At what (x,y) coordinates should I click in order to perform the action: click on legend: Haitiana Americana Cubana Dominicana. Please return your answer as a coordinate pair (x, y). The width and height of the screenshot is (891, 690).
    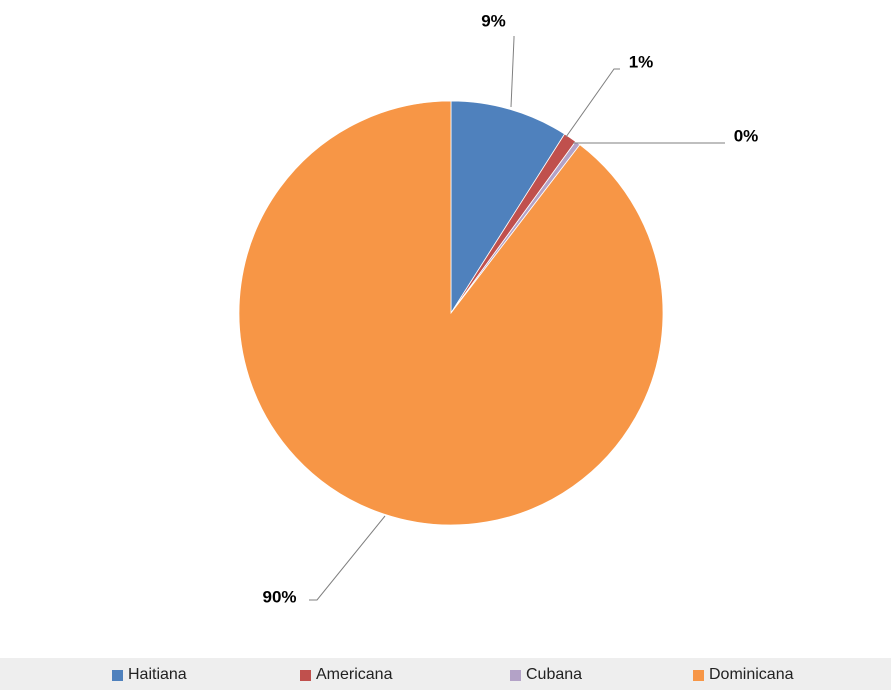
    Looking at the image, I should click on (445, 674).